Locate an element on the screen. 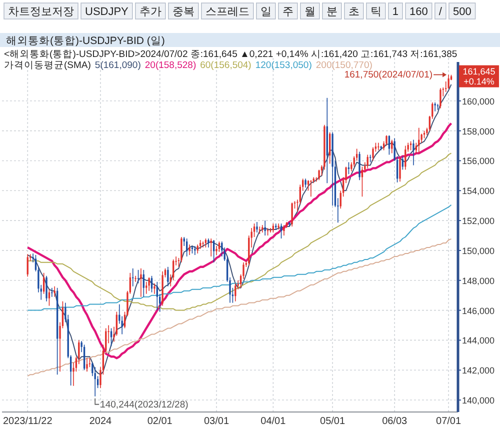 The image size is (500, 439). y-tick-label: 154,000 is located at coordinates (478, 191).